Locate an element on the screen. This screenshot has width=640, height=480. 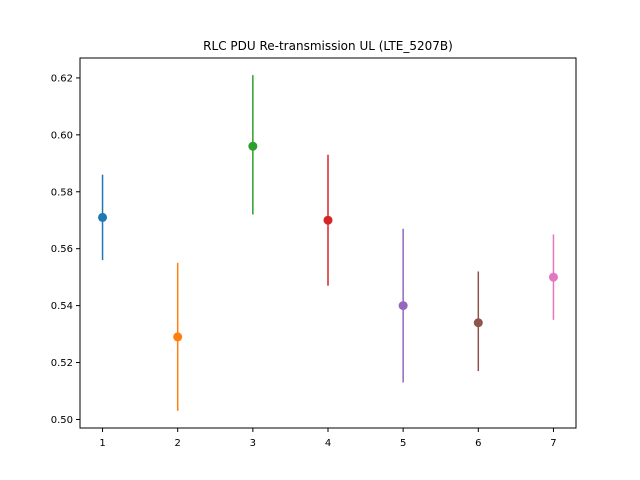
x-tick-label: 3 is located at coordinates (253, 443).